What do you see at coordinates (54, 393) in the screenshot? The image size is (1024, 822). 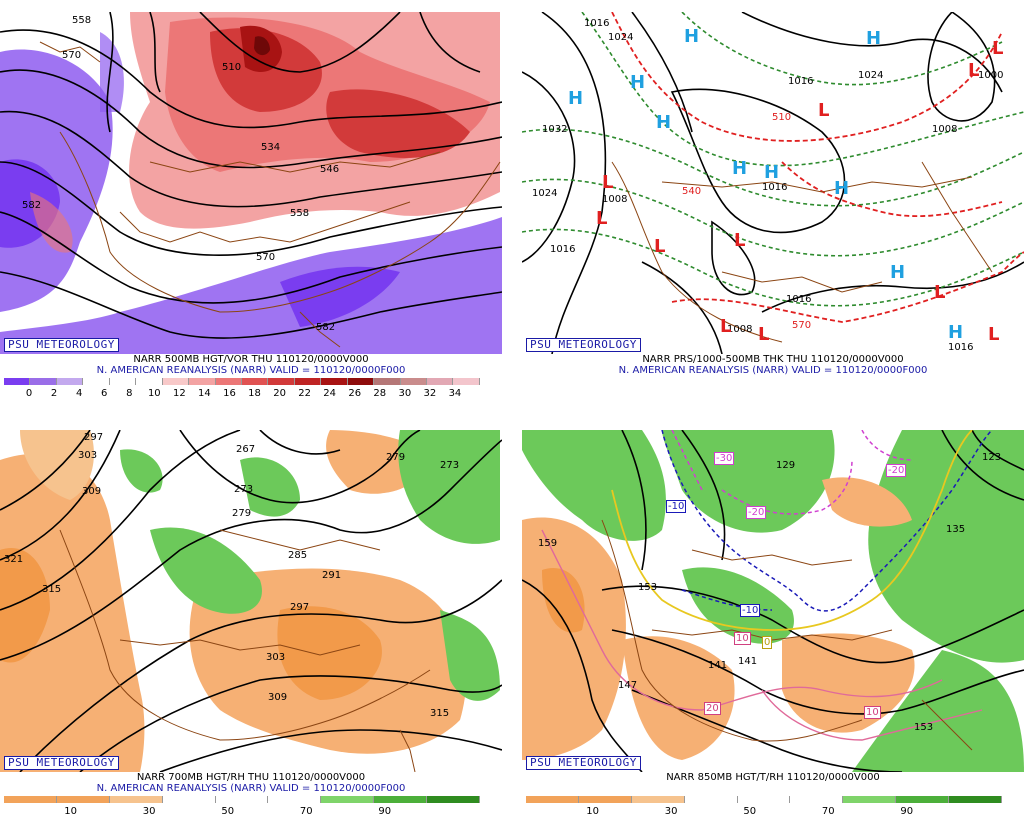 I see `colorbar-label: 2` at bounding box center [54, 393].